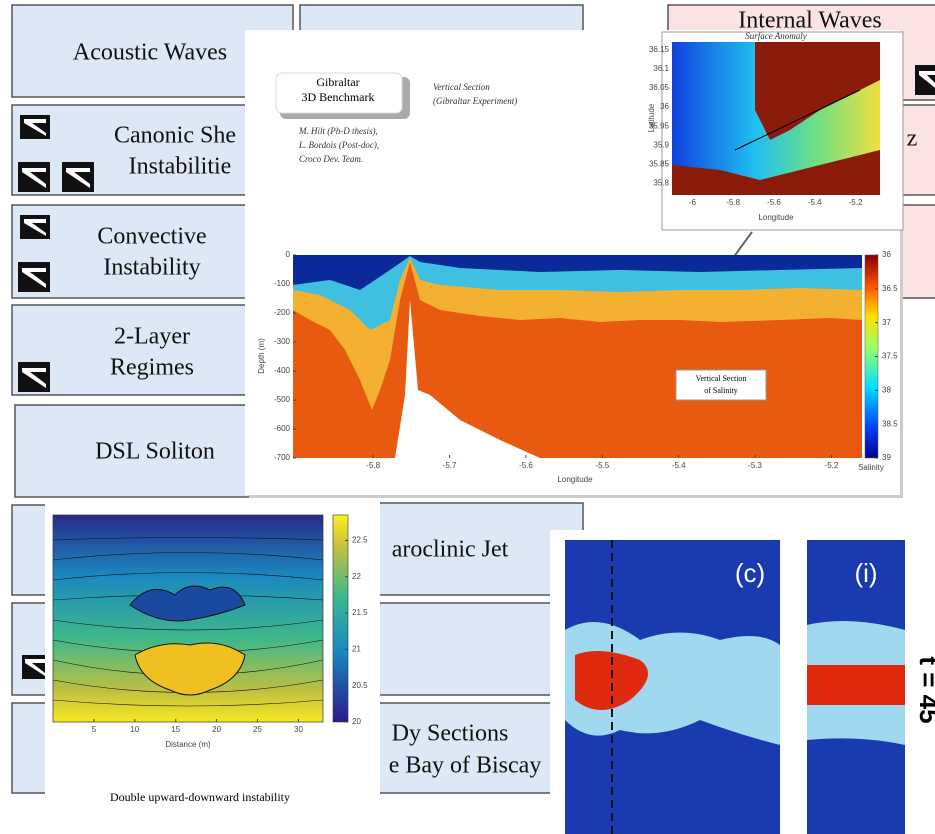 The image size is (935, 834). I want to click on x-tick-label: -5.7, so click(450, 465).